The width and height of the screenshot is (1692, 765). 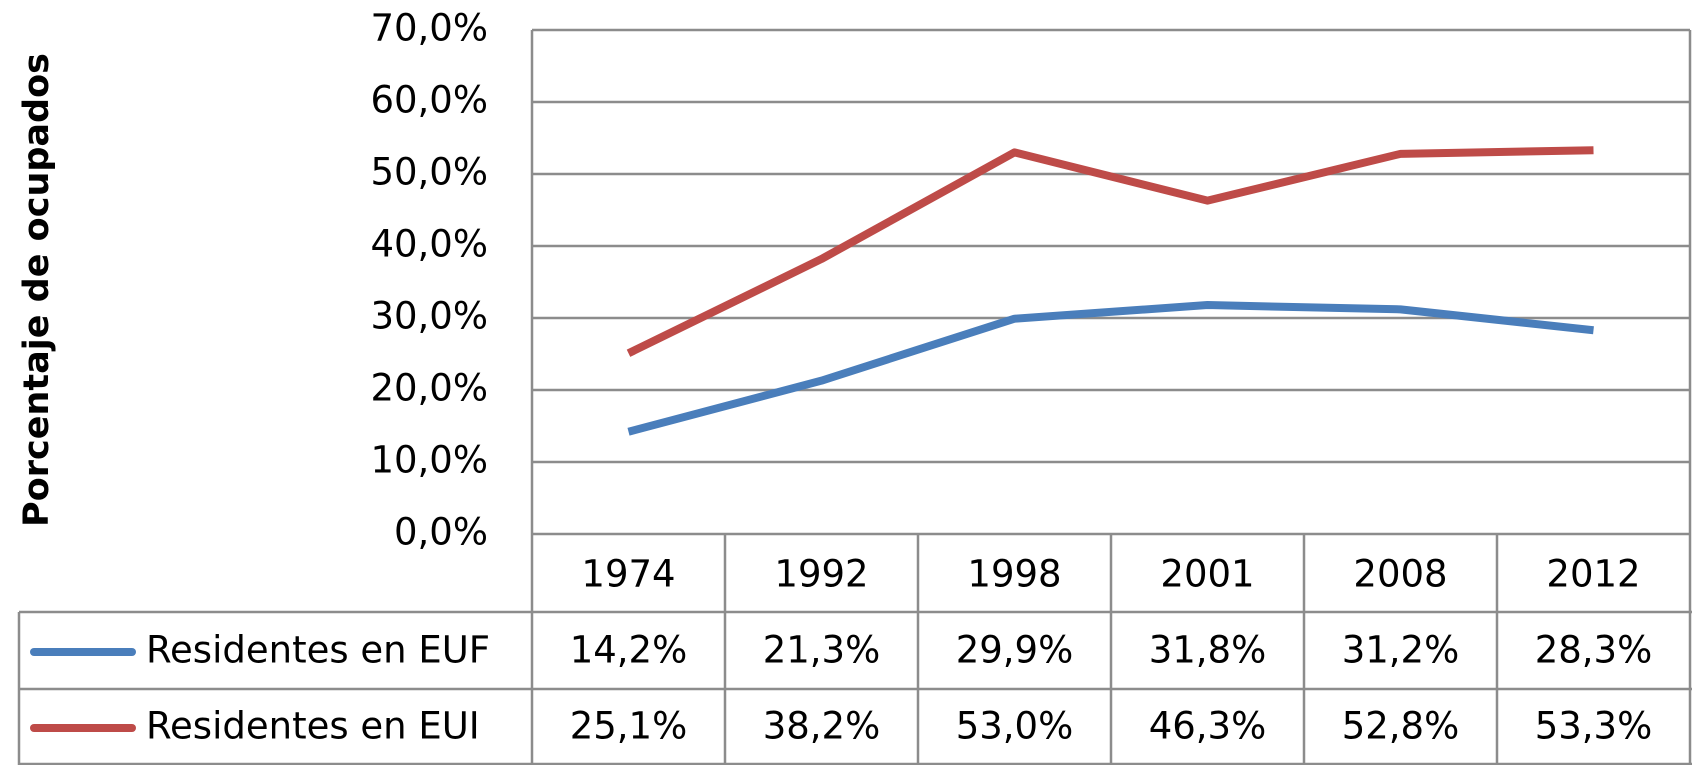 What do you see at coordinates (429, 28) in the screenshot?
I see `y-tick-label: 70,0%` at bounding box center [429, 28].